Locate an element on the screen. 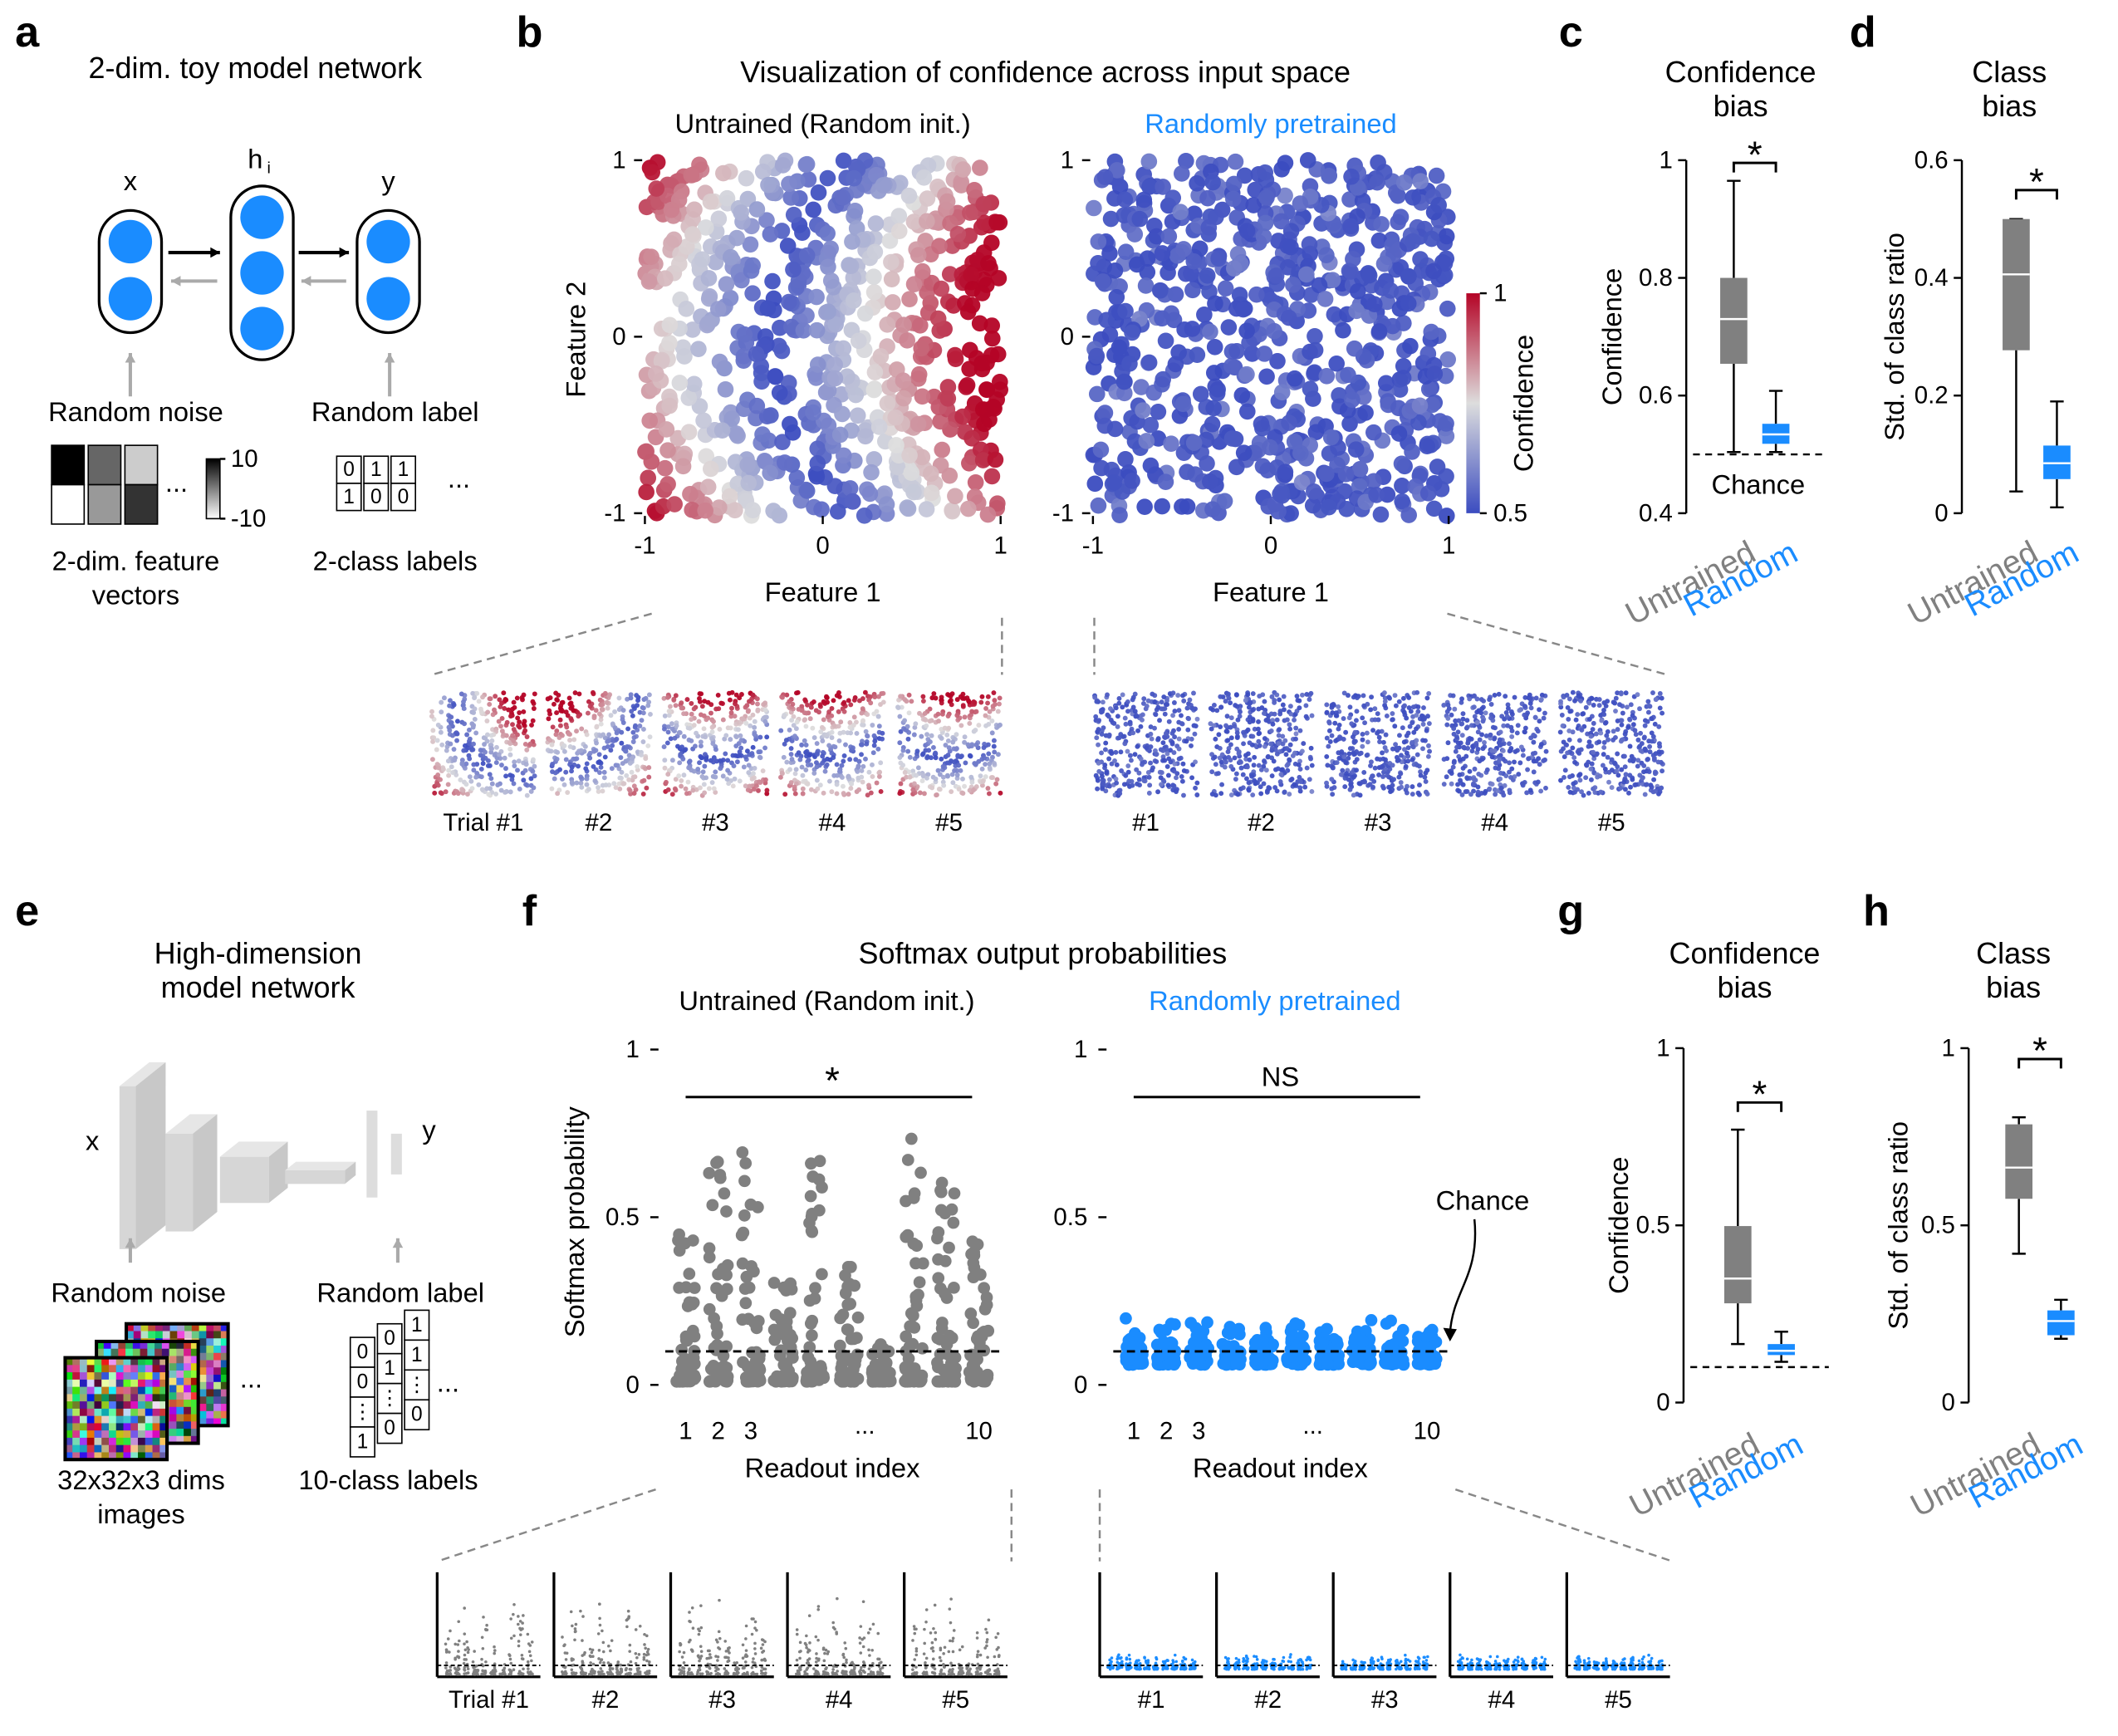 This screenshot has height=1736, width=2118. trial-label: #3 is located at coordinates (715, 823).